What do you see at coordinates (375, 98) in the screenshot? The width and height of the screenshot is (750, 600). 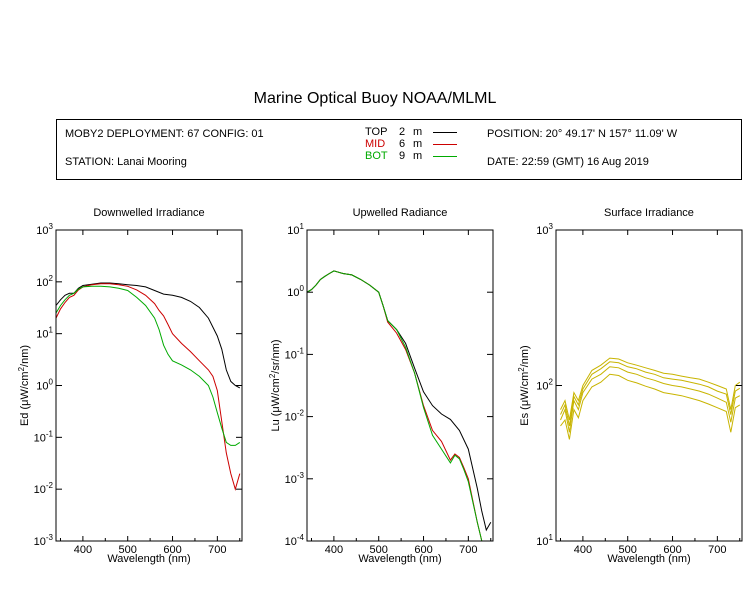 I see `main-title: Marine Optical Buoy NOAA/MLML` at bounding box center [375, 98].